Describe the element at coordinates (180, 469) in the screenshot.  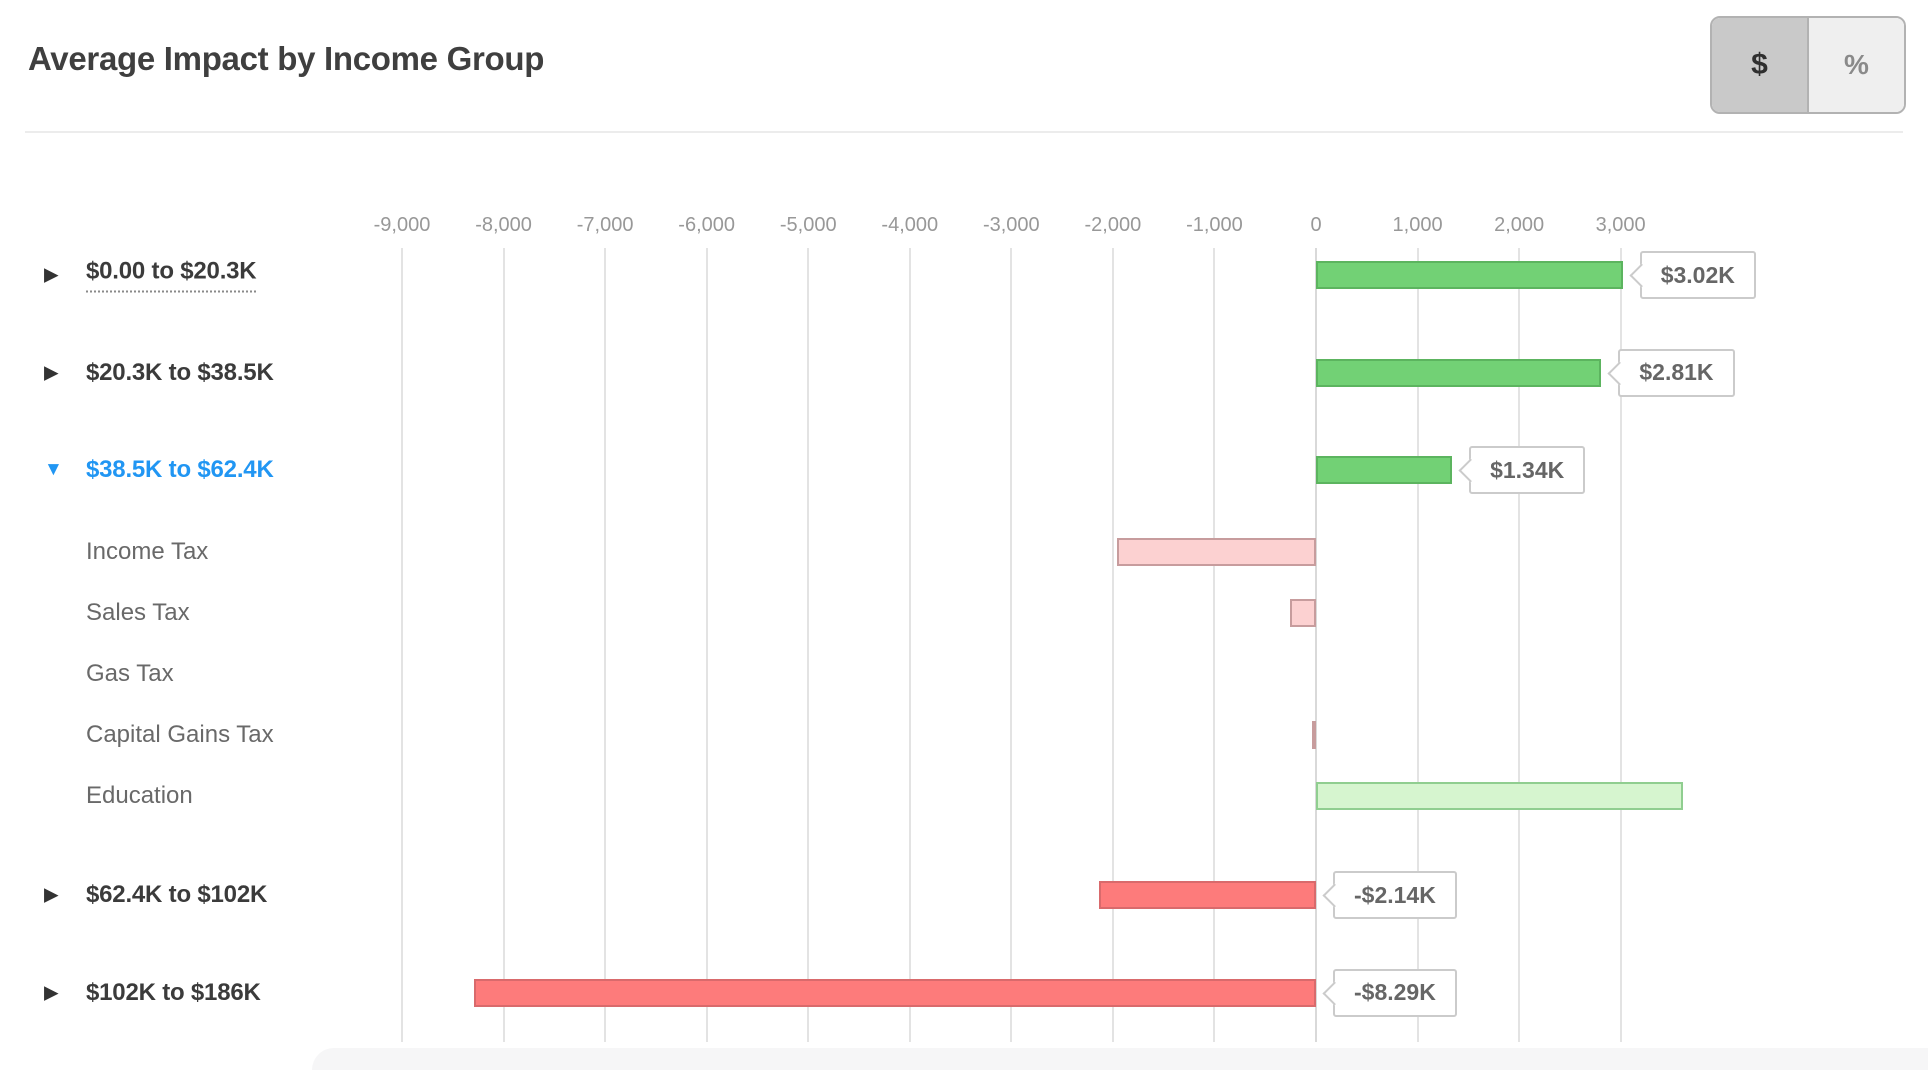
I see `income-group-label: $38.5K to $62.4K` at that location.